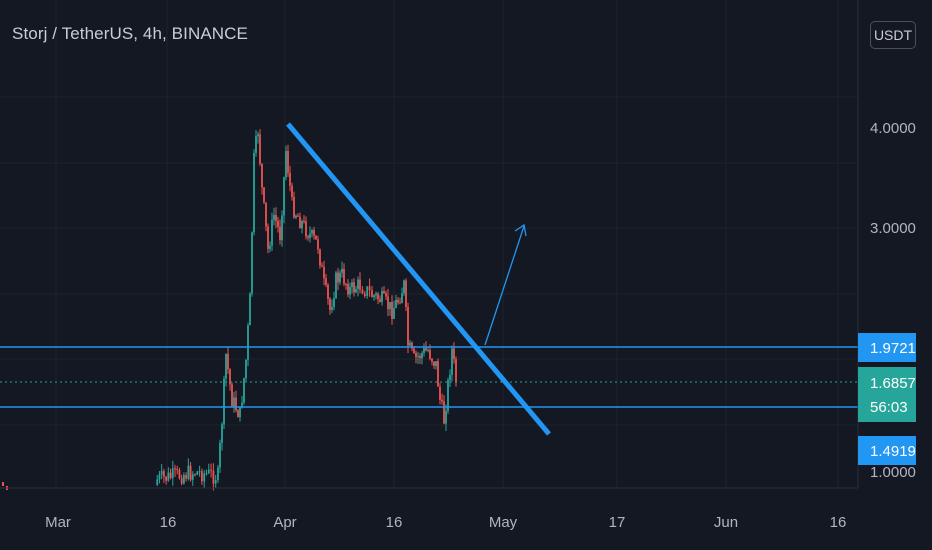 The image size is (932, 550). I want to click on resistance-price-badge: 1.9721, so click(887, 347).